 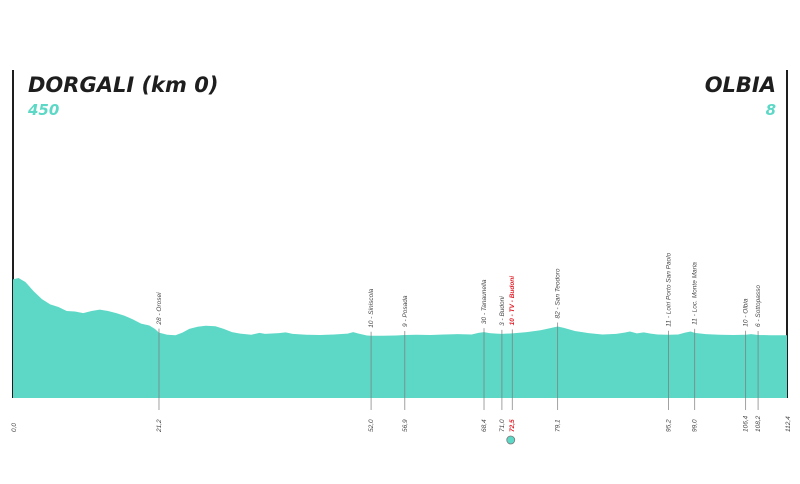 I want to click on start-town-name: DORGALI (km 0), so click(x=123, y=85).